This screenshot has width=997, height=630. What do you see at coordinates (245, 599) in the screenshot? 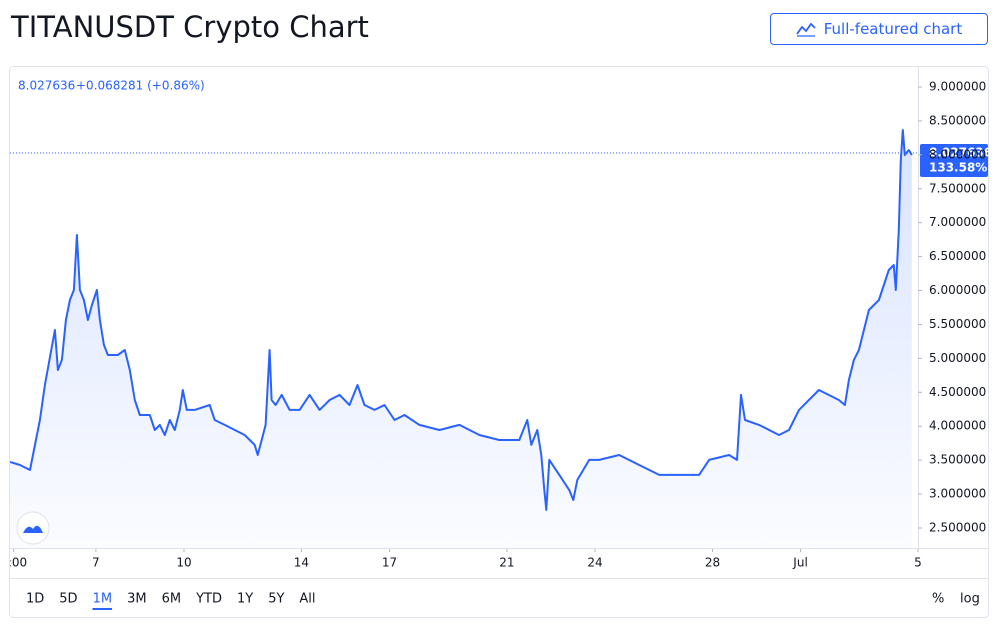
I see `range-button: 1Y` at bounding box center [245, 599].